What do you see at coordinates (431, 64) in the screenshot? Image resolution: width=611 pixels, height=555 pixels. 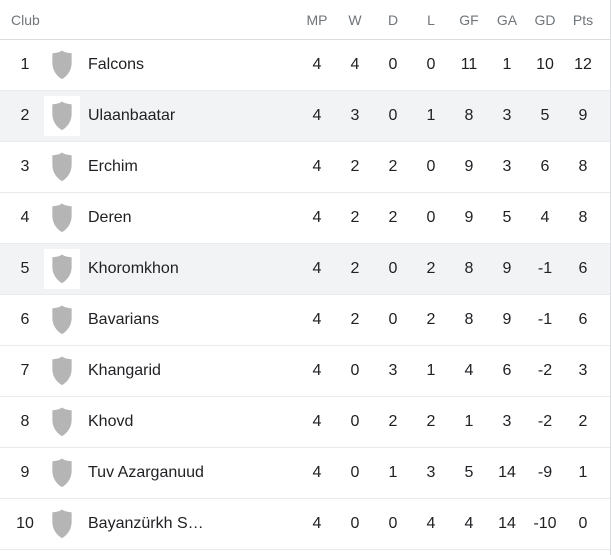 I see `stat-l: 0` at bounding box center [431, 64].